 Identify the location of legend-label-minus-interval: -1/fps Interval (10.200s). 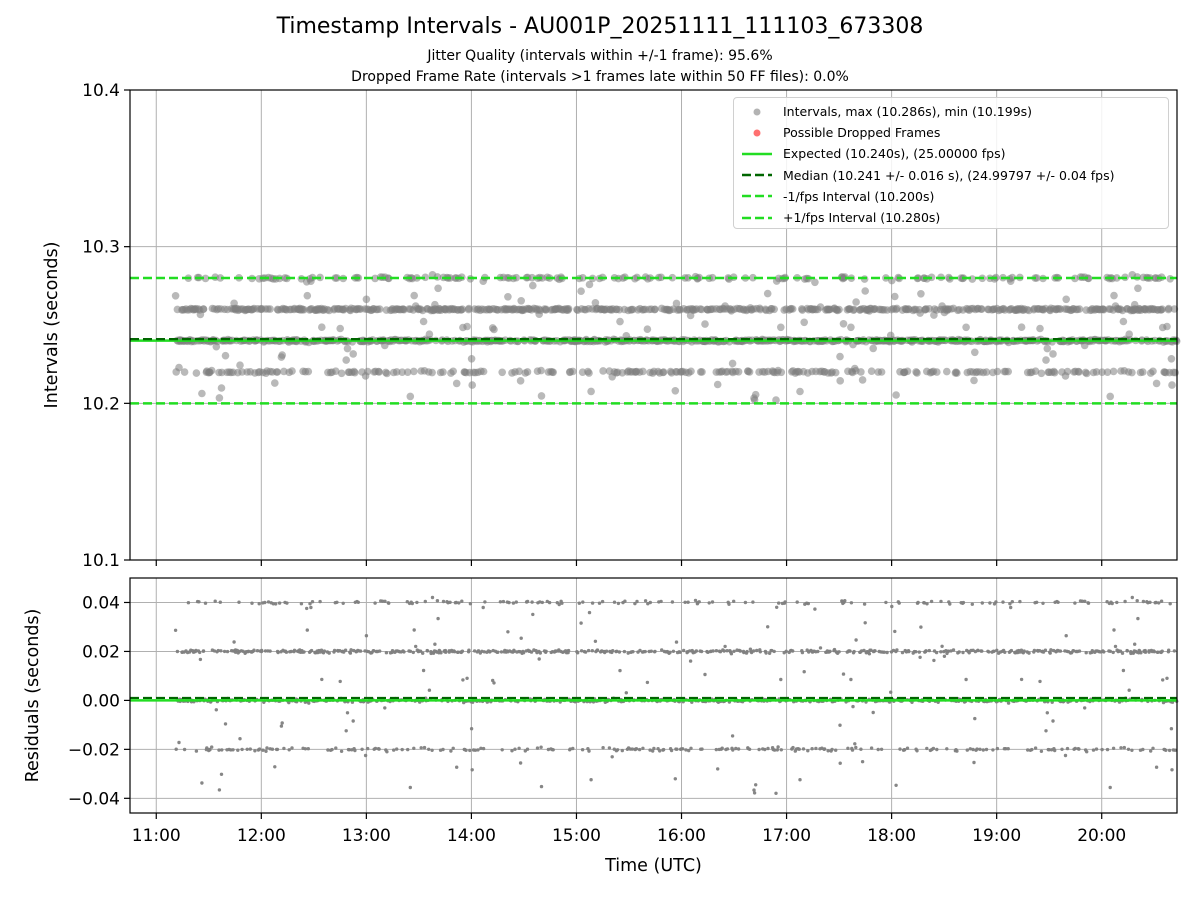
(859, 196).